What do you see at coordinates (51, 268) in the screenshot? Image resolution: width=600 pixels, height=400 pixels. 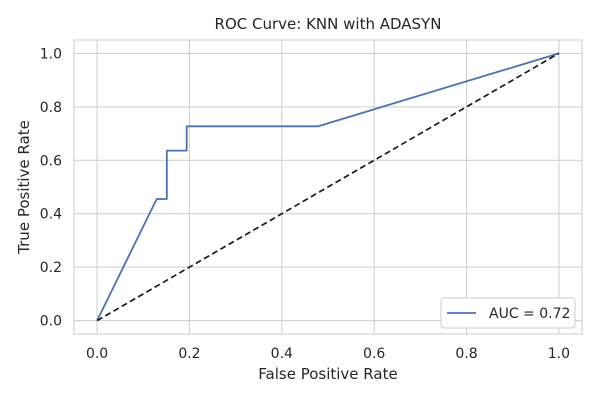 I see `y-tick-label: 0.2` at bounding box center [51, 268].